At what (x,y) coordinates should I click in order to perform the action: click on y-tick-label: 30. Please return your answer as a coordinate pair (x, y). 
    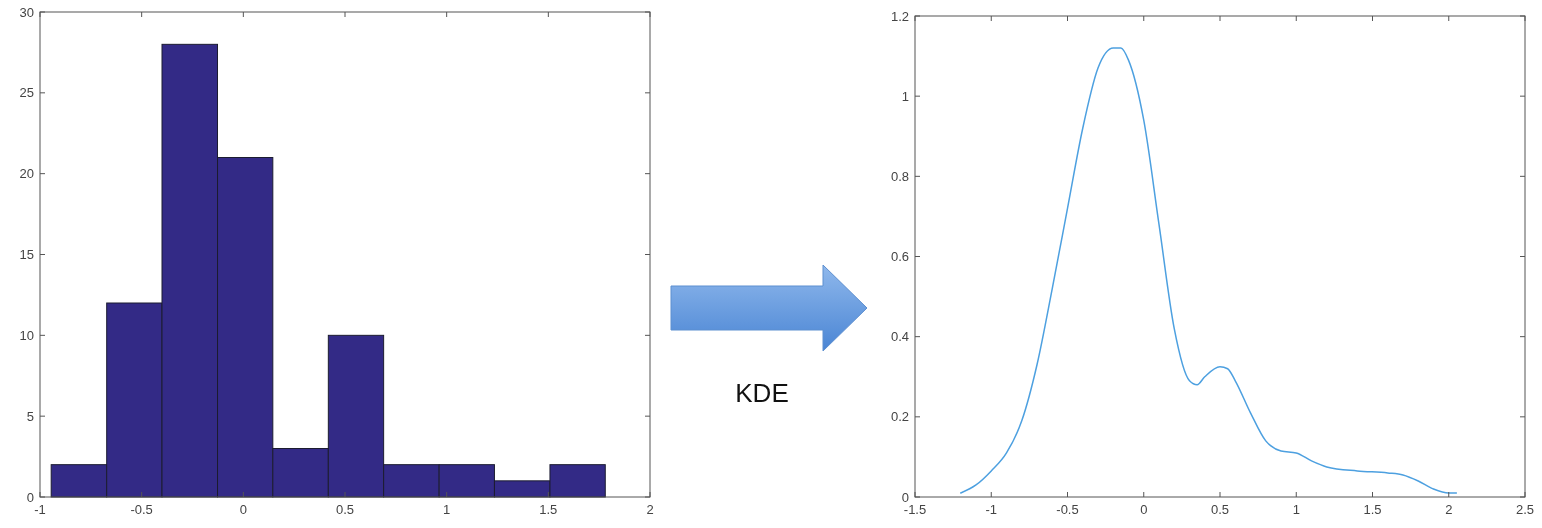
    Looking at the image, I should click on (26, 12).